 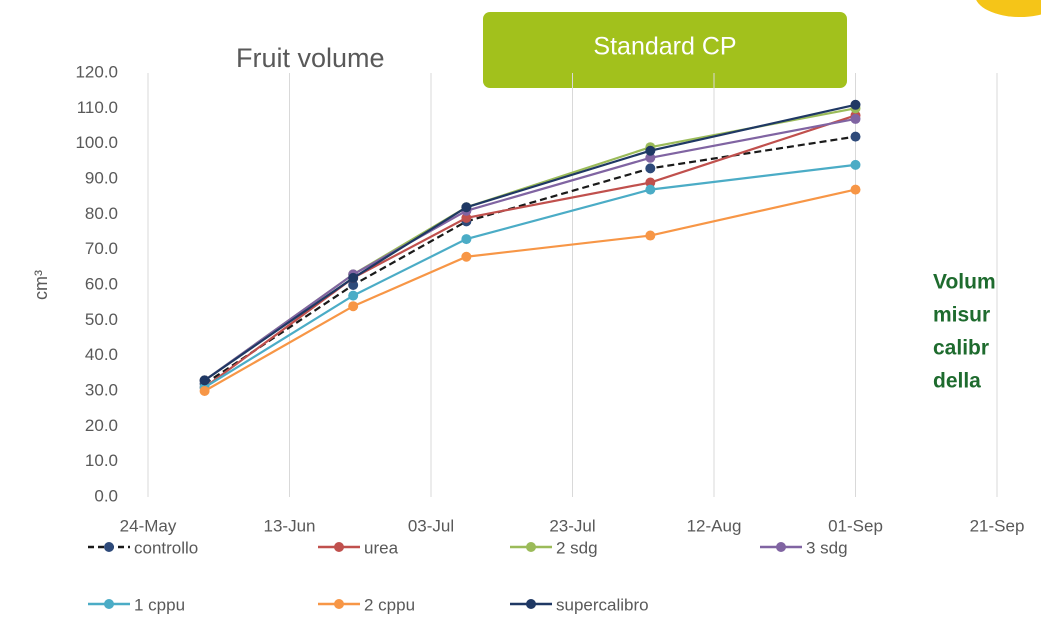 What do you see at coordinates (148, 525) in the screenshot?
I see `x-tick-label: 24-May` at bounding box center [148, 525].